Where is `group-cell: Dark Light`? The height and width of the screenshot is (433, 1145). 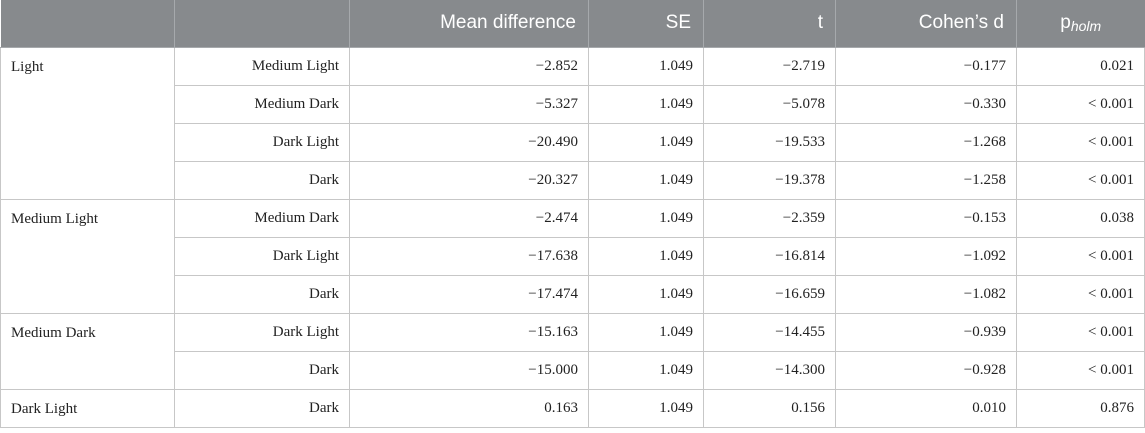
group-cell: Dark Light is located at coordinates (87, 408).